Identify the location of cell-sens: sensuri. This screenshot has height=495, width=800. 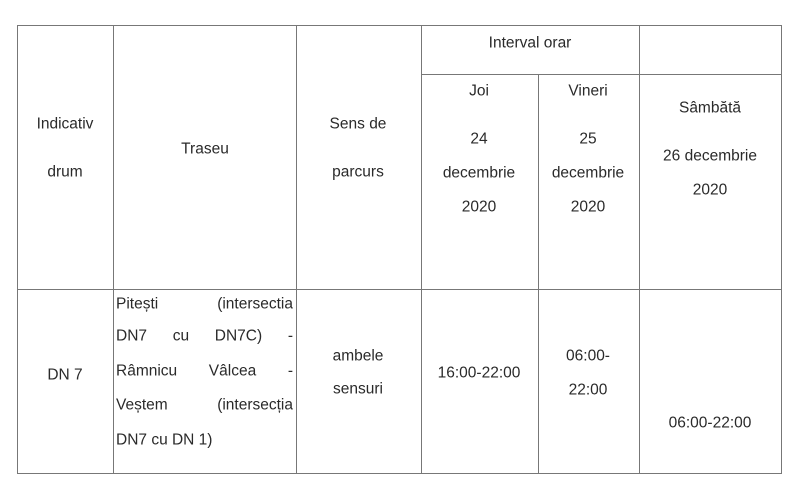
(358, 389).